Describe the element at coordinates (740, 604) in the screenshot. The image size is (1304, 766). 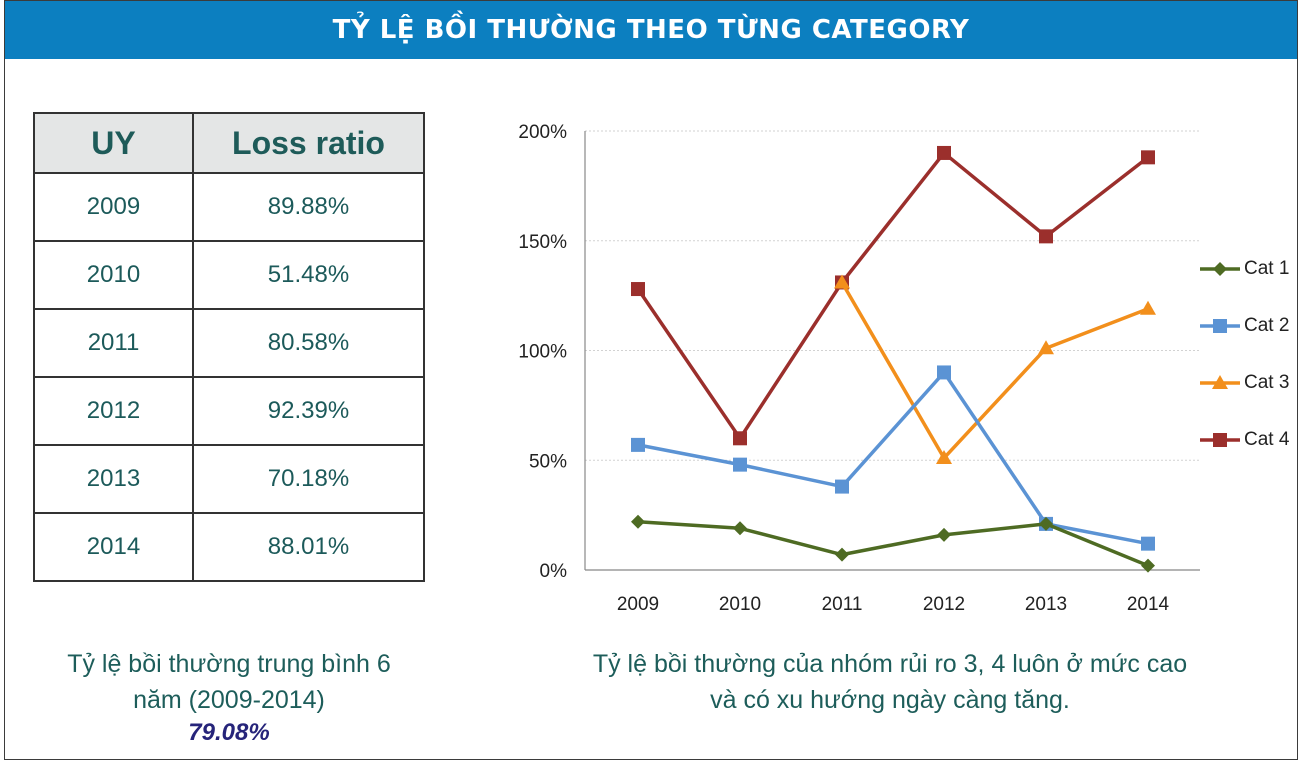
I see `x-tick-label: 2010` at that location.